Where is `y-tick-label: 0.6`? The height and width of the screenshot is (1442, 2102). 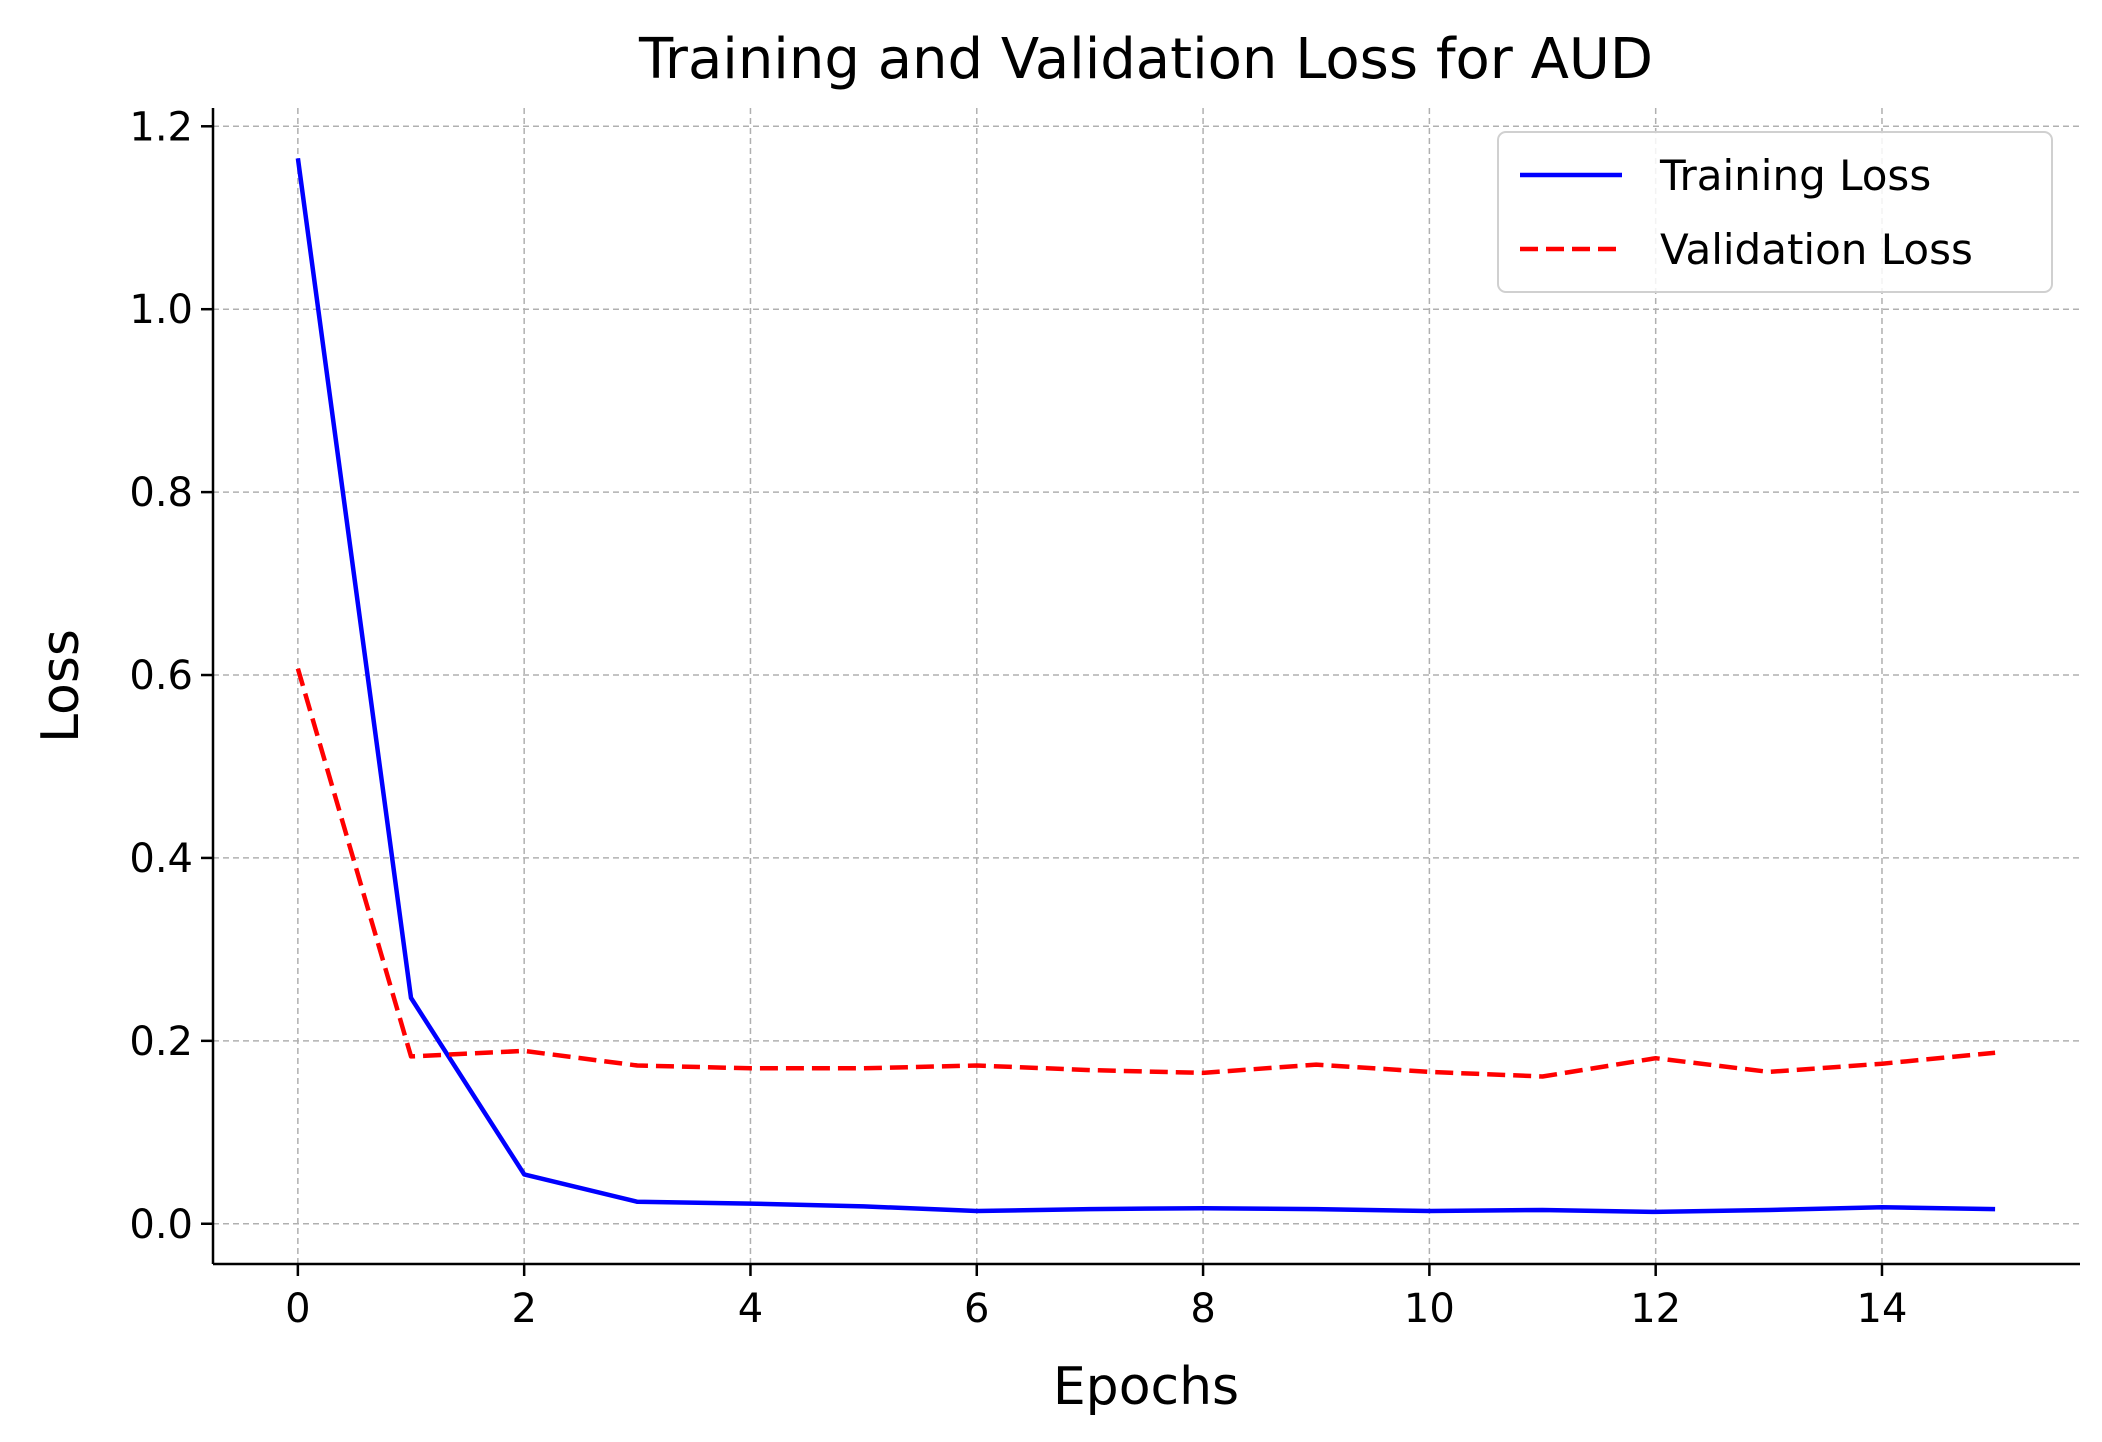
y-tick-label: 0.6 is located at coordinates (161, 676).